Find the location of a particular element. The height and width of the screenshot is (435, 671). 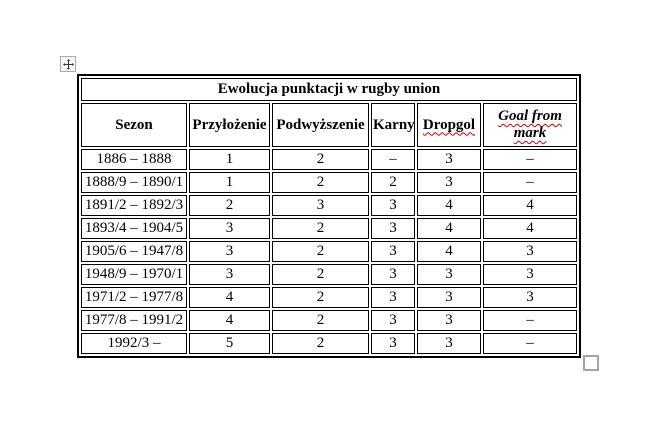

cell-sezon: 1893/4 – 1904/5 is located at coordinates (134, 228).